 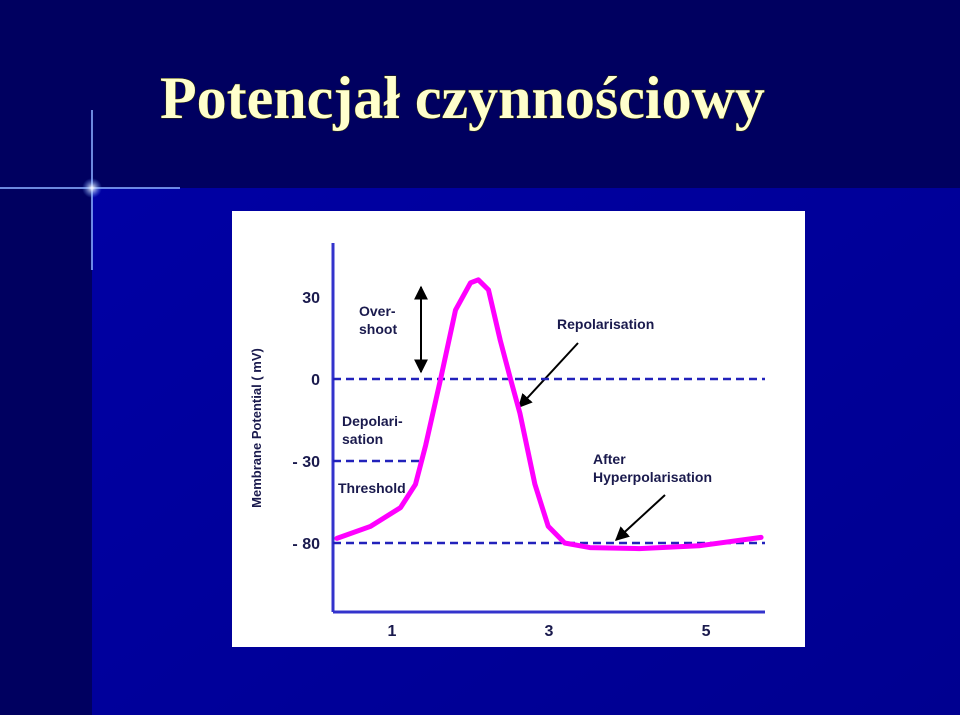 I want to click on left-band, so click(x=46, y=357).